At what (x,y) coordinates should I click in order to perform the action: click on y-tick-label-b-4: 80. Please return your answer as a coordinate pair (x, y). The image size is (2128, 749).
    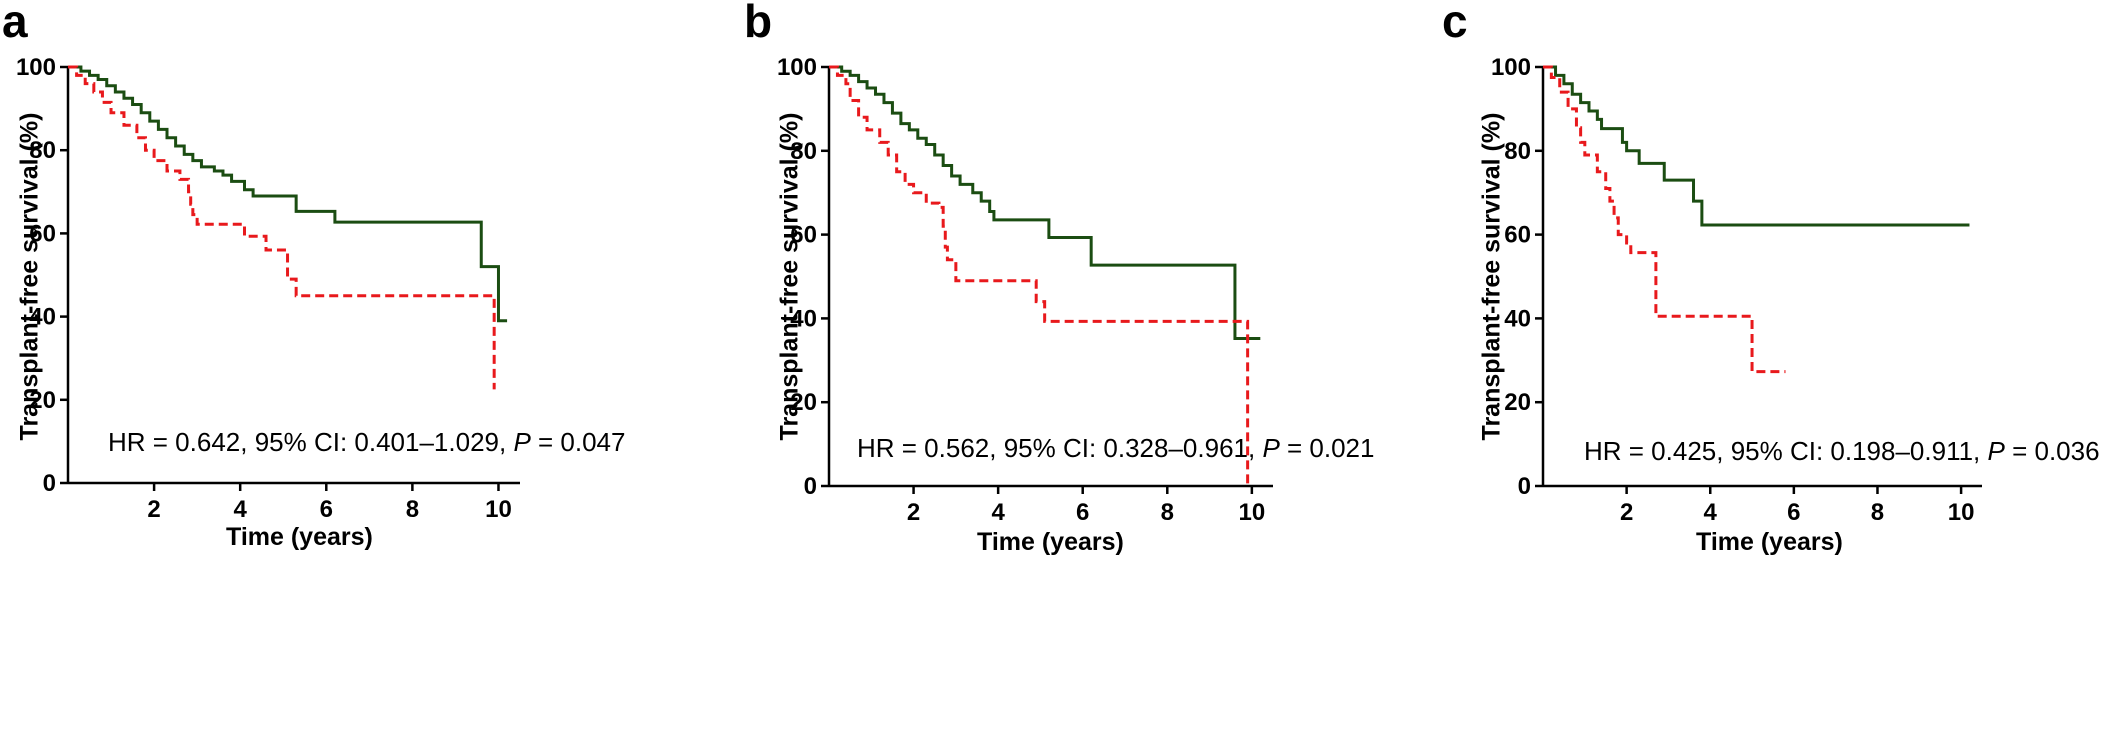
    Looking at the image, I should click on (803, 151).